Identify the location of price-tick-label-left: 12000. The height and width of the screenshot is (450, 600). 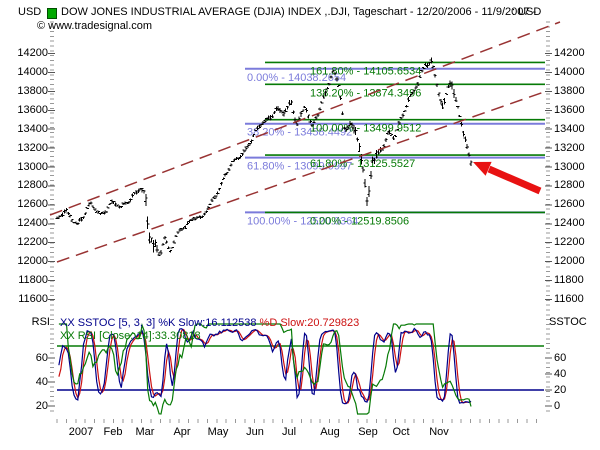
(32, 261).